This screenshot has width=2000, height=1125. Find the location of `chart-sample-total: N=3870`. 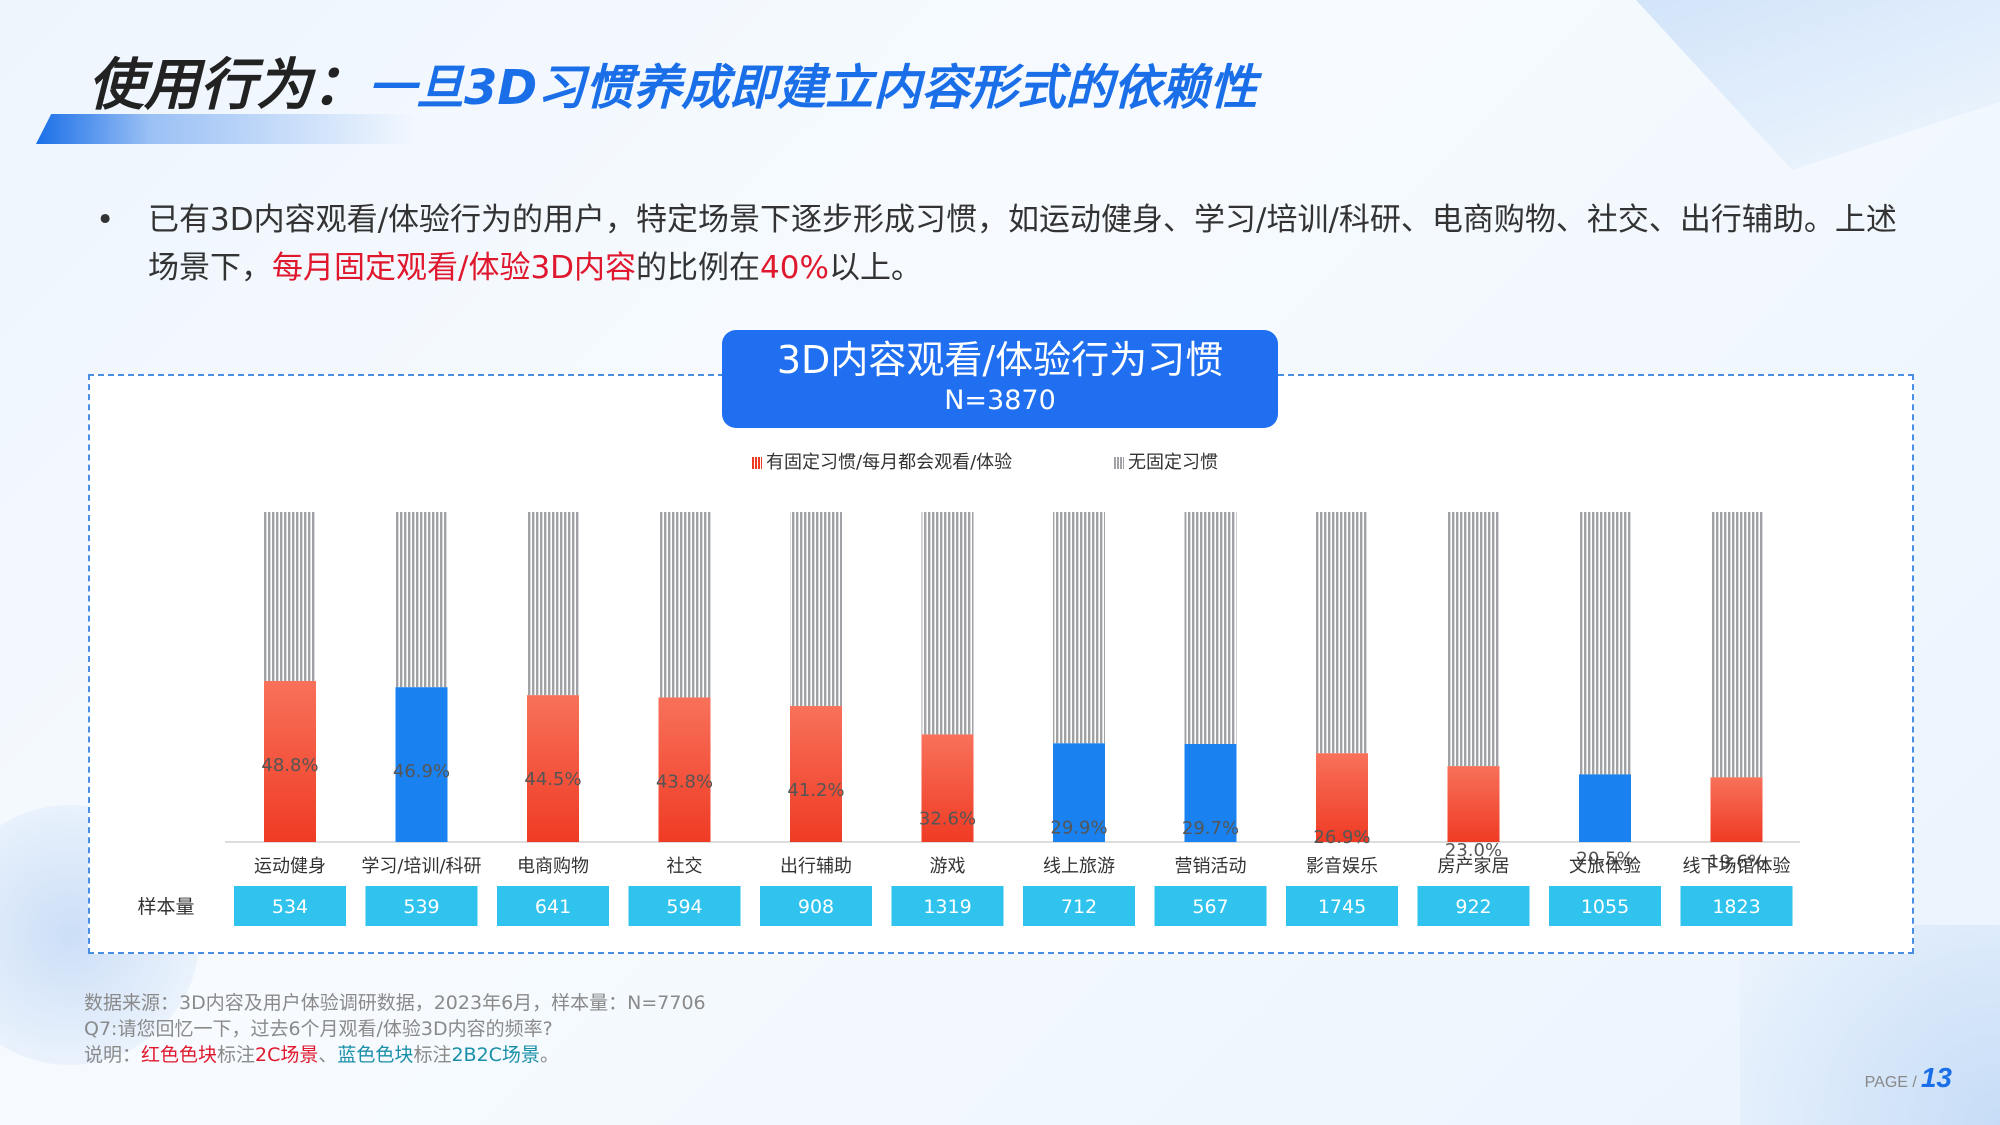

chart-sample-total: N=3870 is located at coordinates (1000, 400).